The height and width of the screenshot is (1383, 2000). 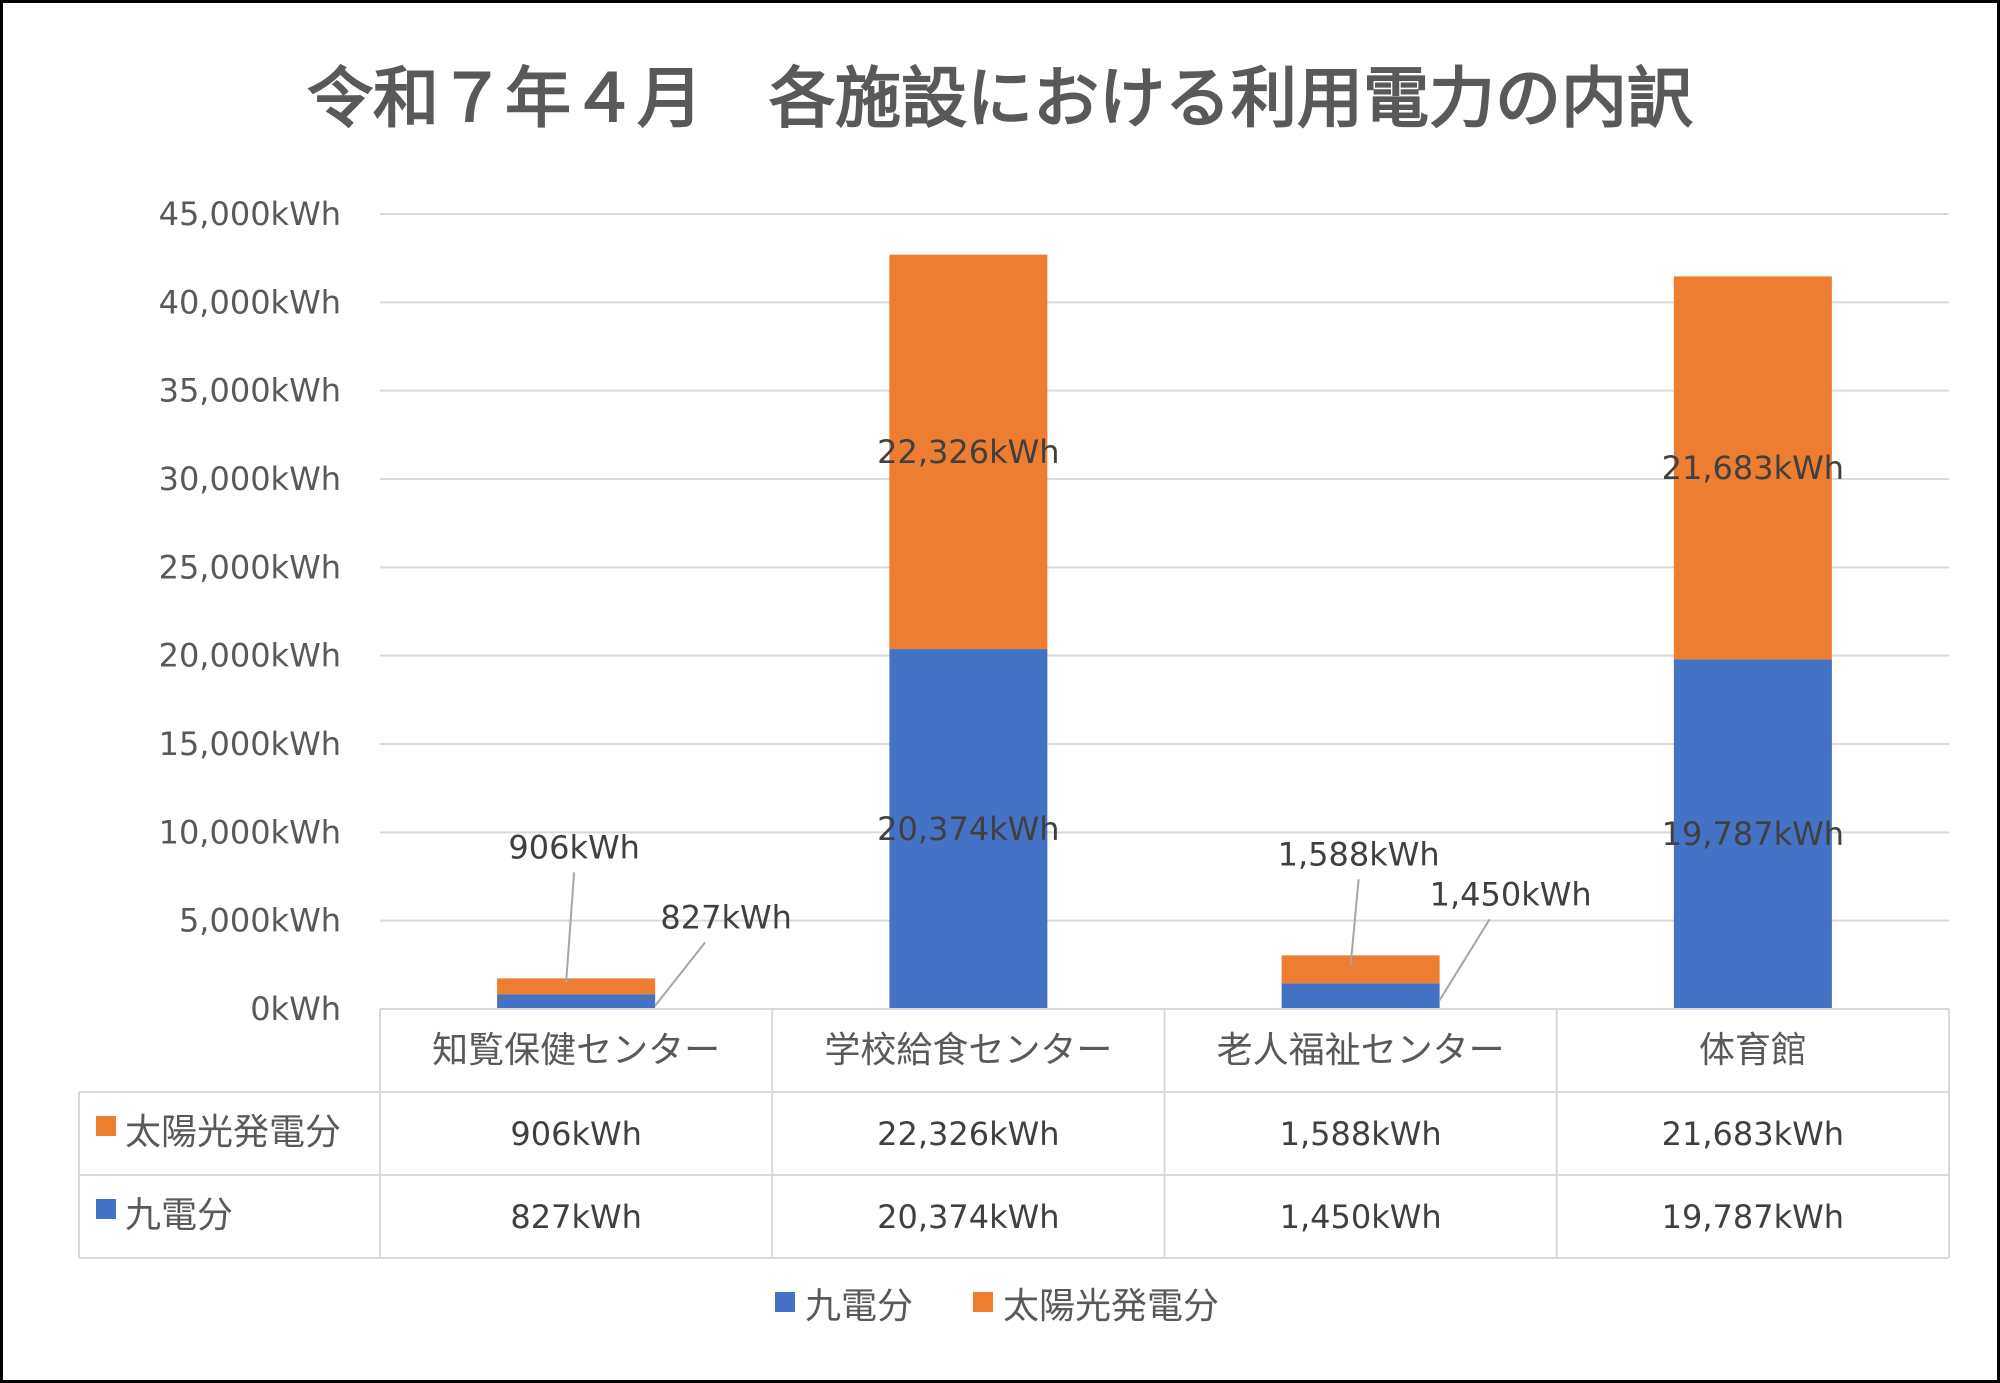 What do you see at coordinates (1753, 1050) in the screenshot?
I see `category-label: 体育館` at bounding box center [1753, 1050].